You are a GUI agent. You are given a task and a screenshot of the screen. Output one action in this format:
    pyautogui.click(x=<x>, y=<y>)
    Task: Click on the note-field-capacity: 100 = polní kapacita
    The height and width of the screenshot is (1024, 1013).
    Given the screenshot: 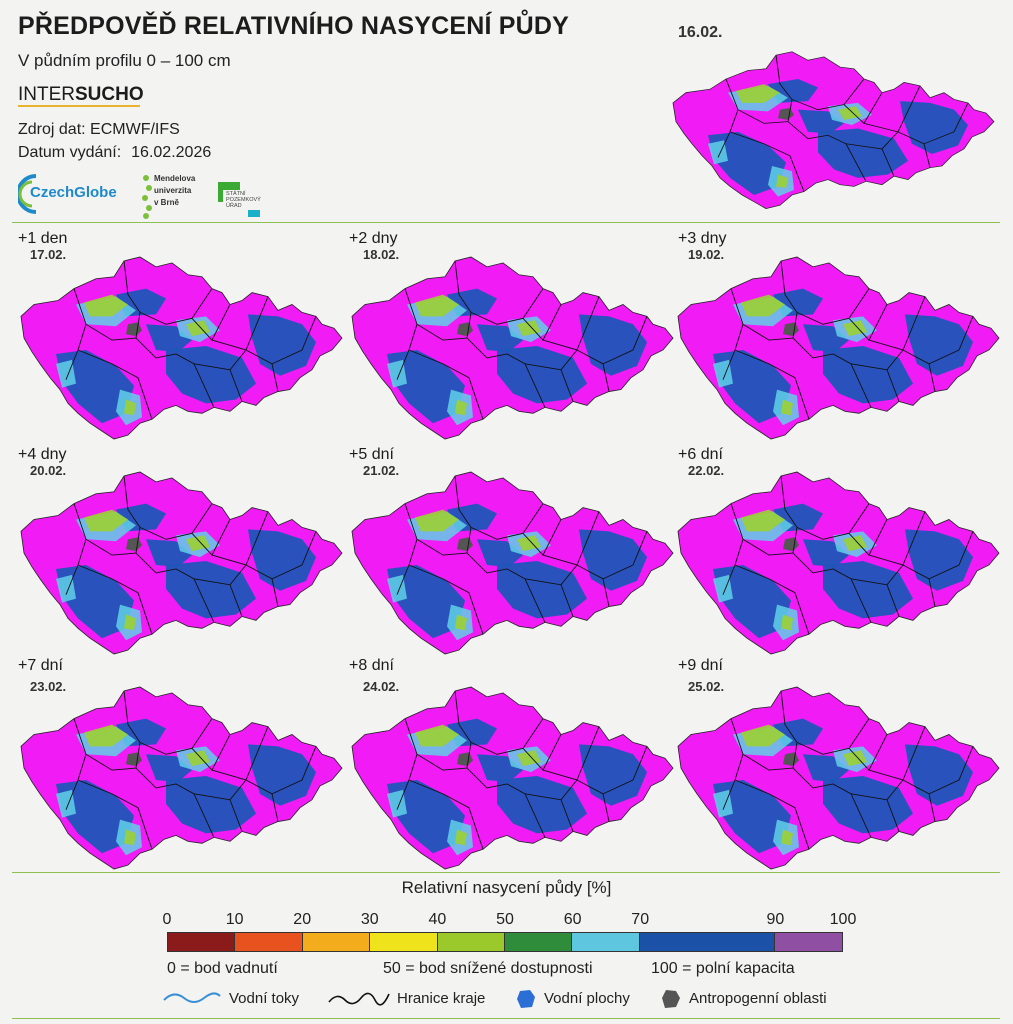 What is the action you would take?
    pyautogui.click(x=723, y=968)
    